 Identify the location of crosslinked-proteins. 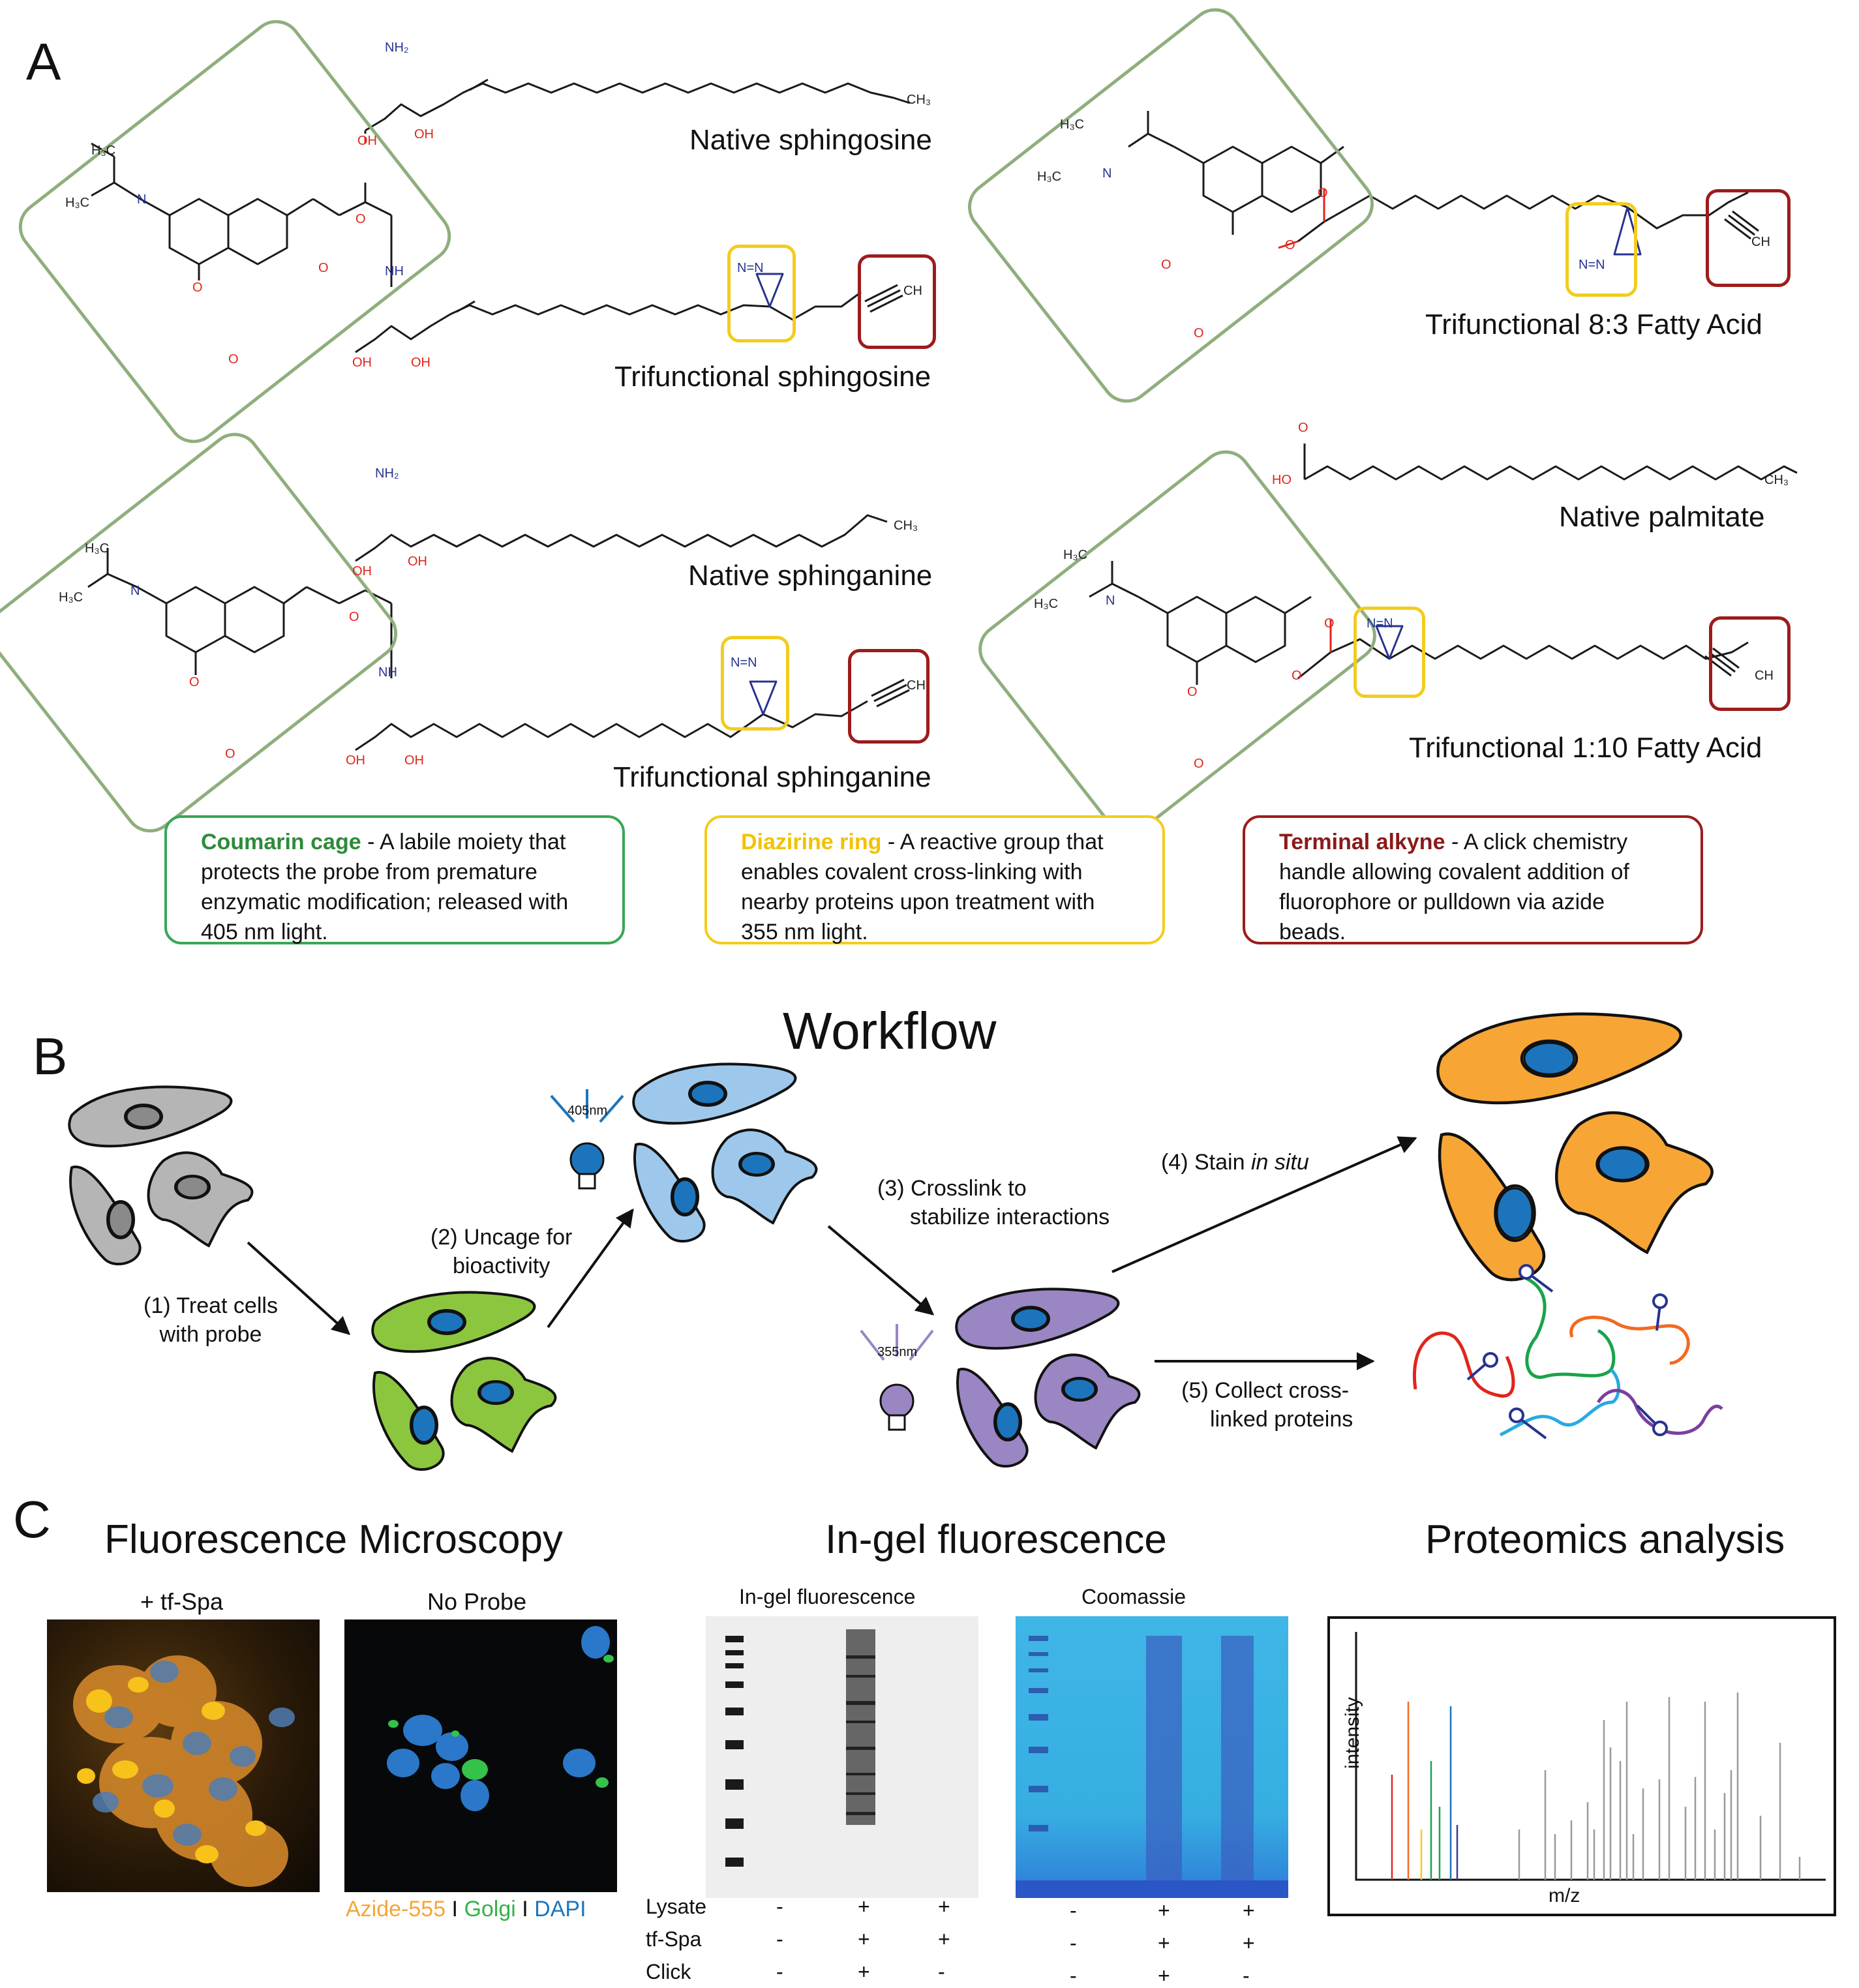
(1568, 1351).